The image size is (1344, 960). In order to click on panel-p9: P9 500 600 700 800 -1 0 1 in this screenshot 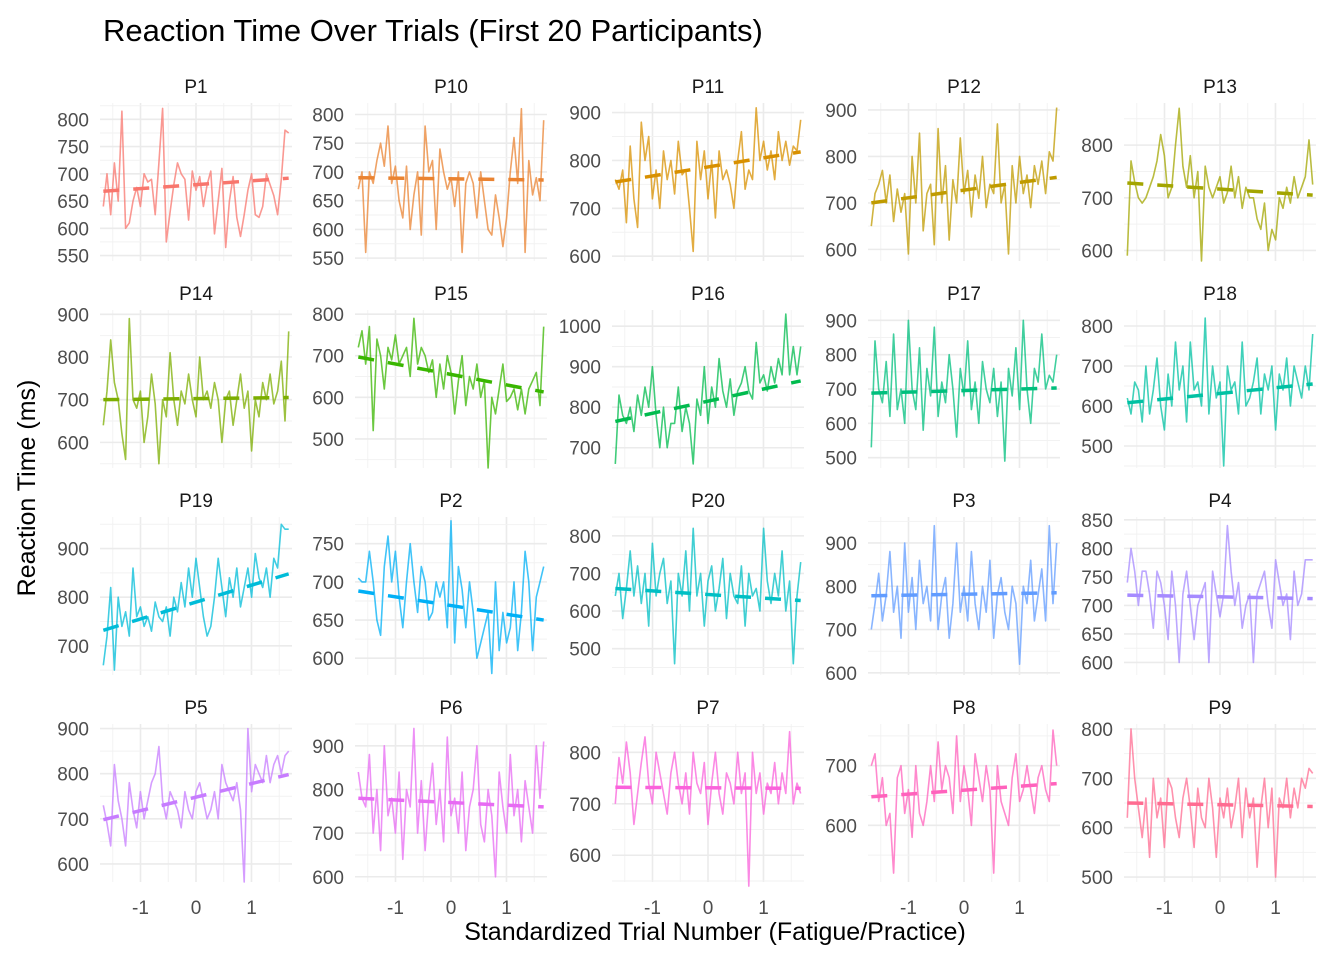, I will do `click(1198, 808)`.